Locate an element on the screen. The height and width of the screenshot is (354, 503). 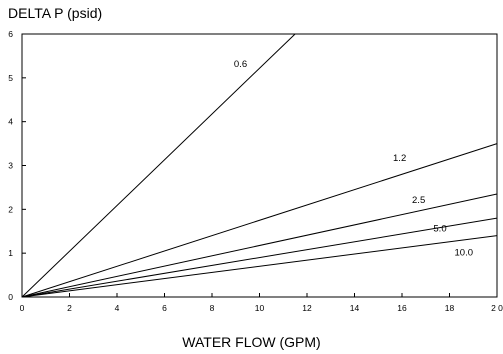
x-tick-label: 8 is located at coordinates (212, 308).